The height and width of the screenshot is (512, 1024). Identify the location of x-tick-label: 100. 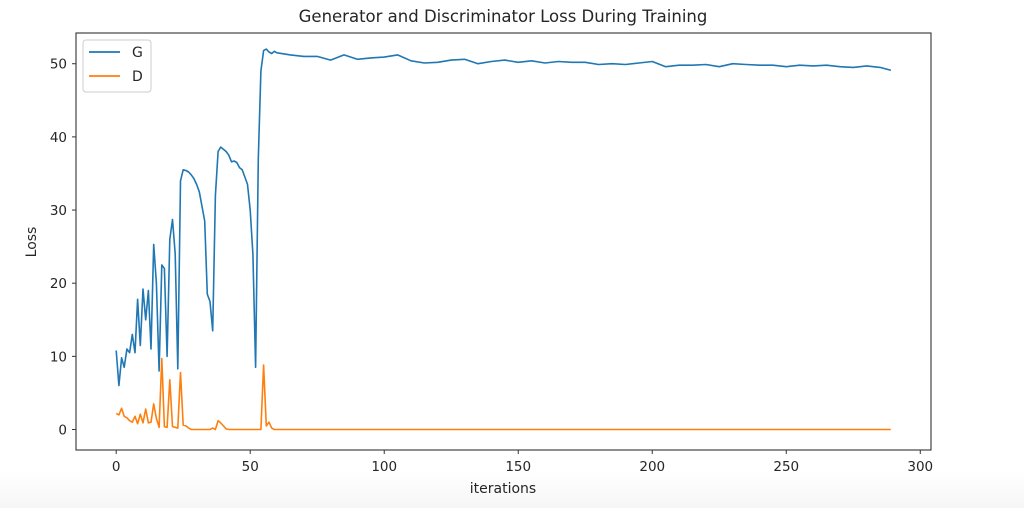
(384, 467).